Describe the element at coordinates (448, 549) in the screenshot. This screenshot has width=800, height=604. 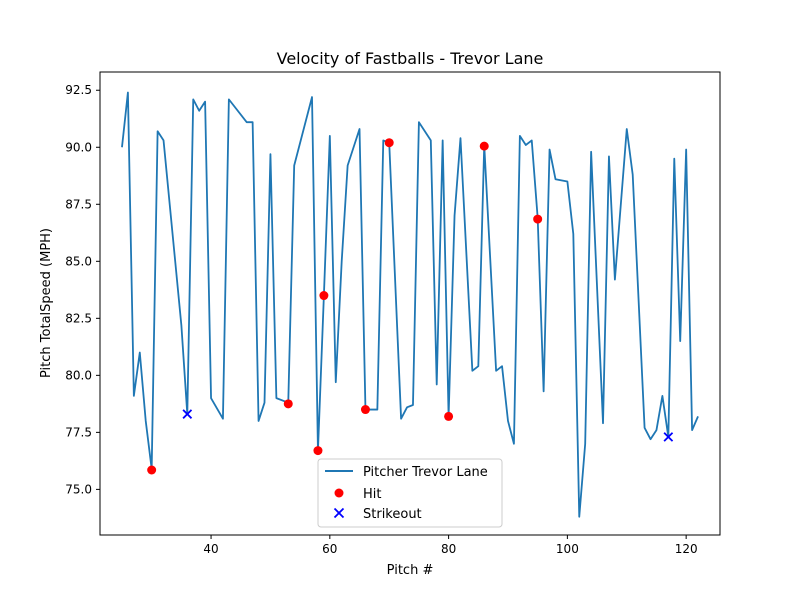
I see `x-tick-label: 80` at that location.